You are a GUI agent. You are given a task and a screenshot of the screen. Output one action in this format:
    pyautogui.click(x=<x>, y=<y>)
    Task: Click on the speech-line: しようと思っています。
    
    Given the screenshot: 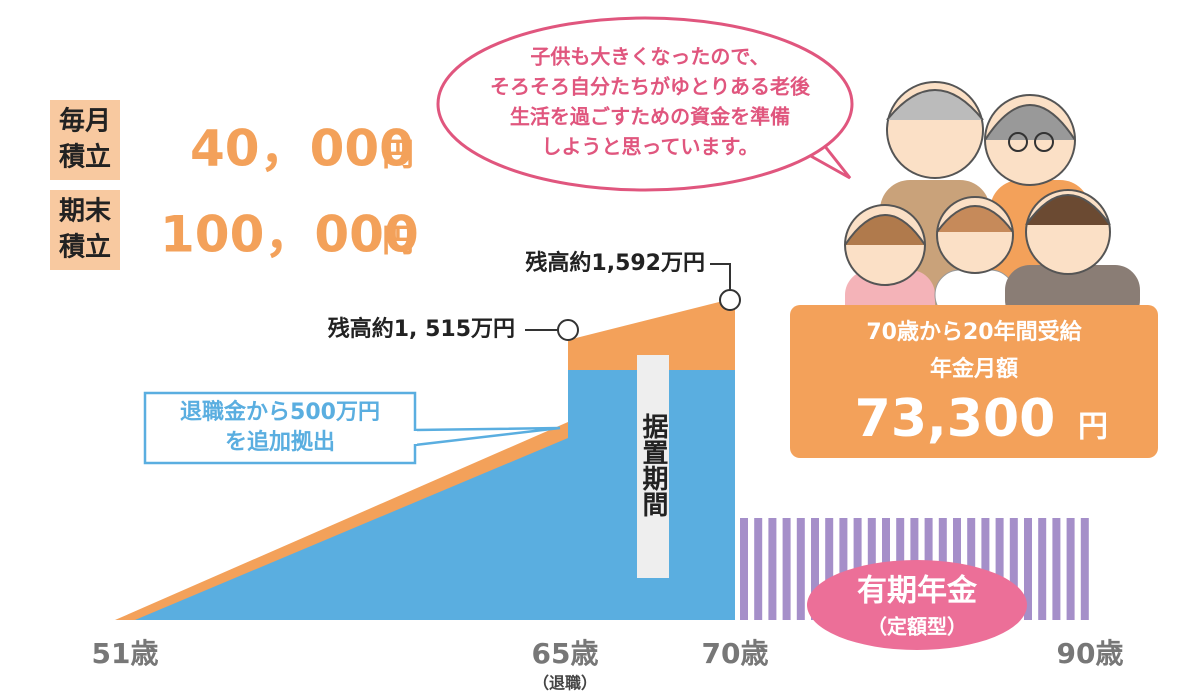 What is the action you would take?
    pyautogui.click(x=650, y=147)
    